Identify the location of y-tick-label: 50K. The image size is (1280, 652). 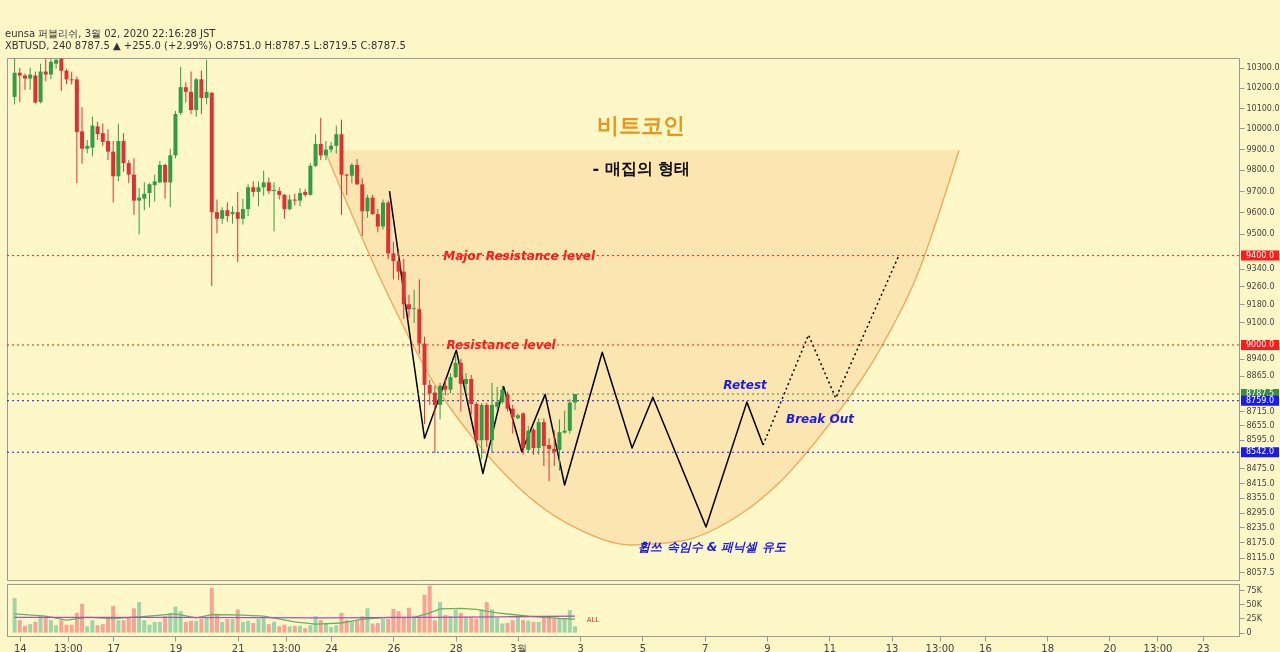
(1254, 604).